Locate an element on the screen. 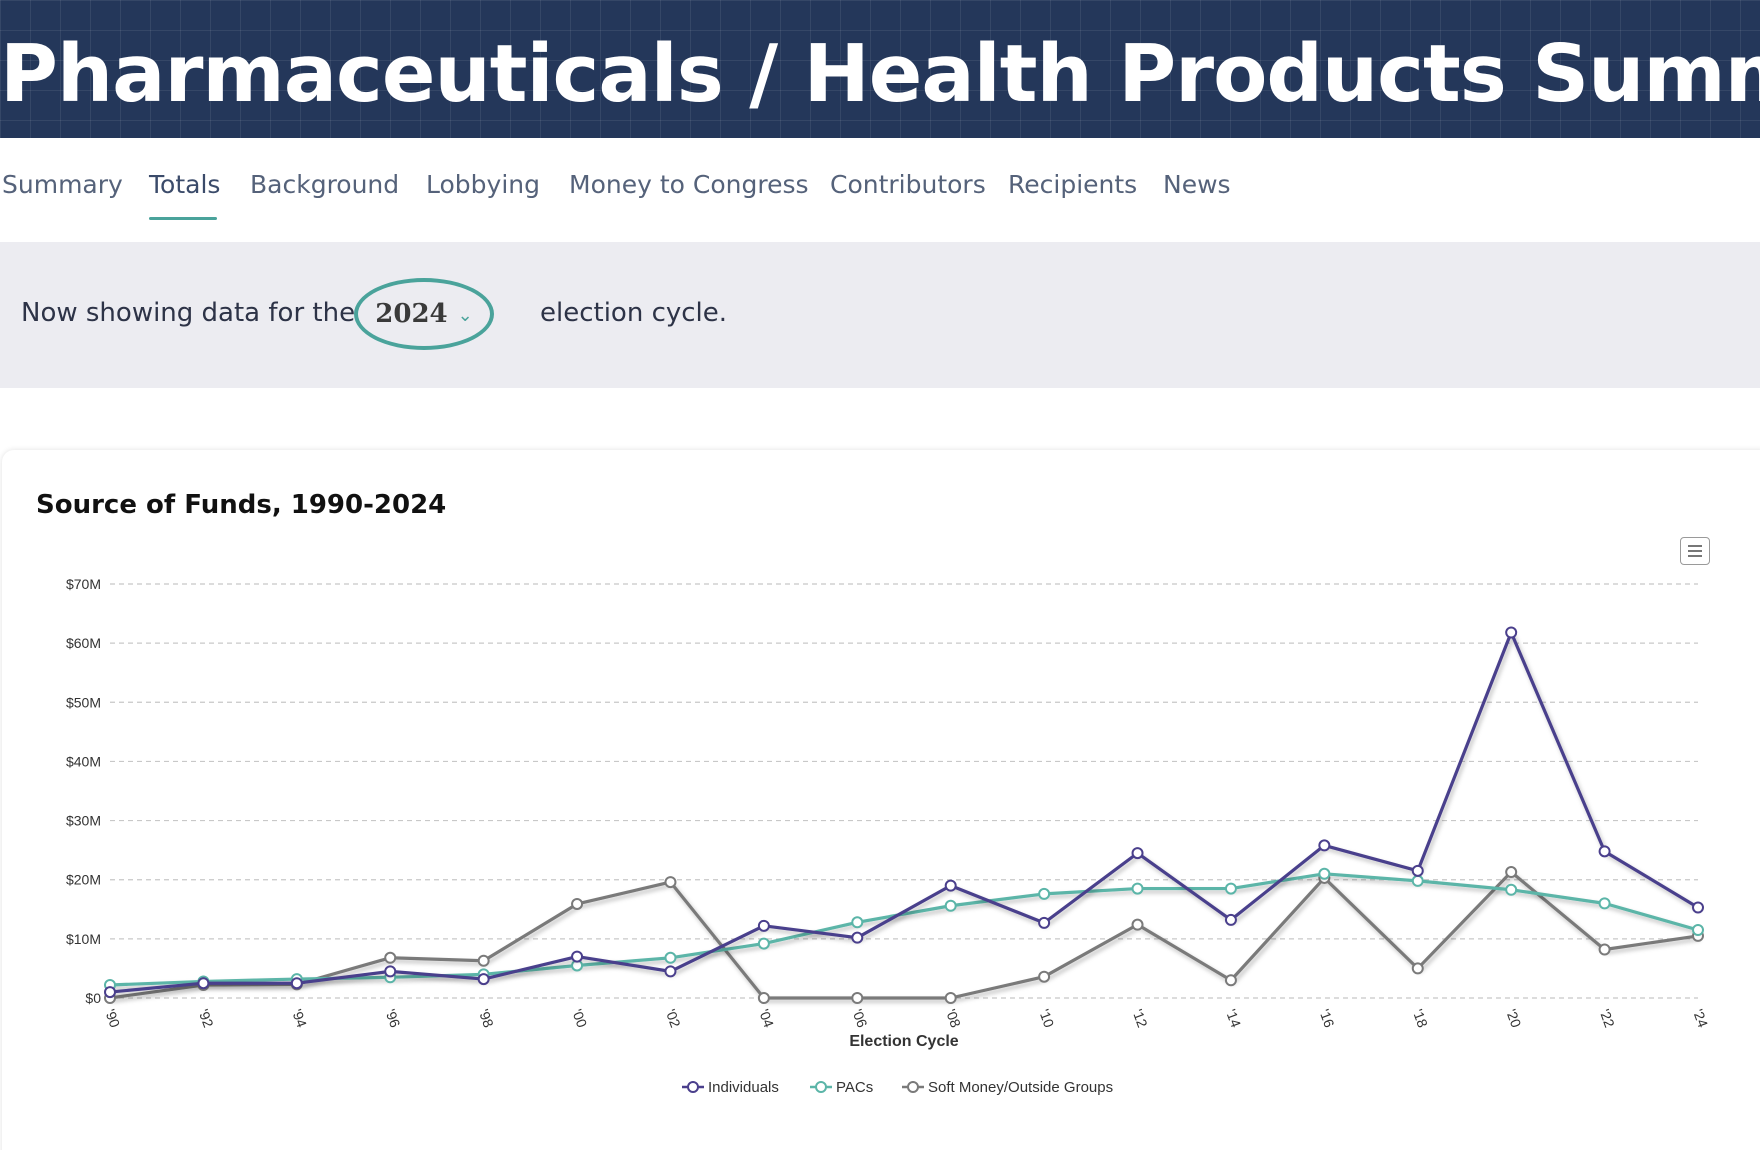  x-tick-label: '02 is located at coordinates (672, 1018).